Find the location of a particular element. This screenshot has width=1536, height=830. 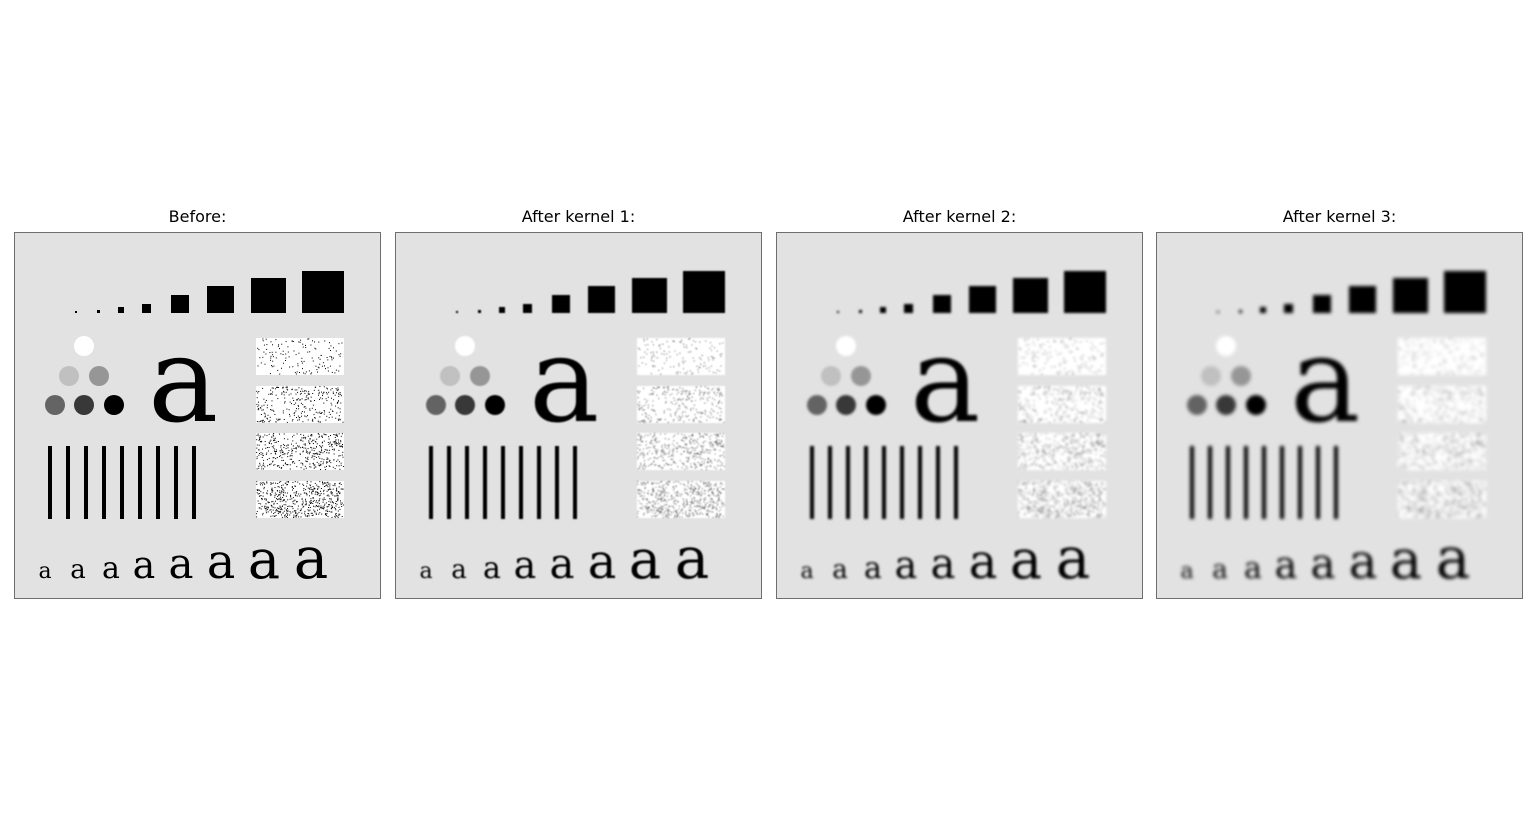

panel-title: After kernel 3: is located at coordinates (1339, 216).